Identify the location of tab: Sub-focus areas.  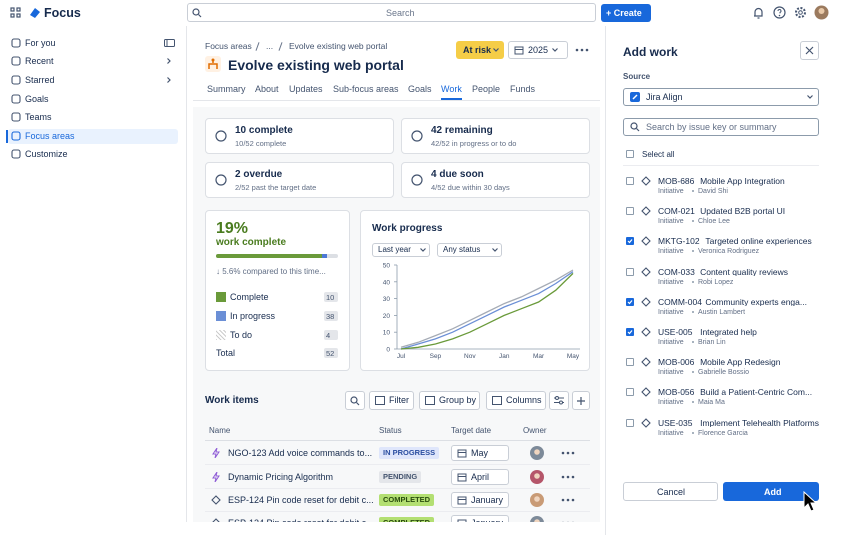
(366, 89).